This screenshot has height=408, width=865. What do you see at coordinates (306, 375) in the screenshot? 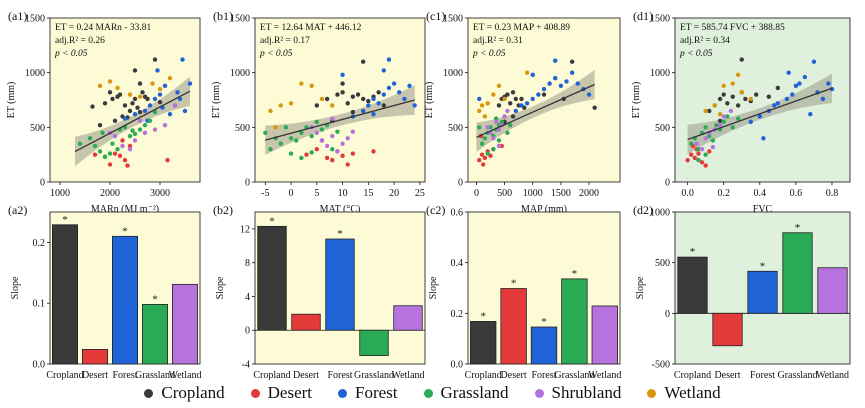
I see `category-label-desert: Desert` at bounding box center [306, 375].